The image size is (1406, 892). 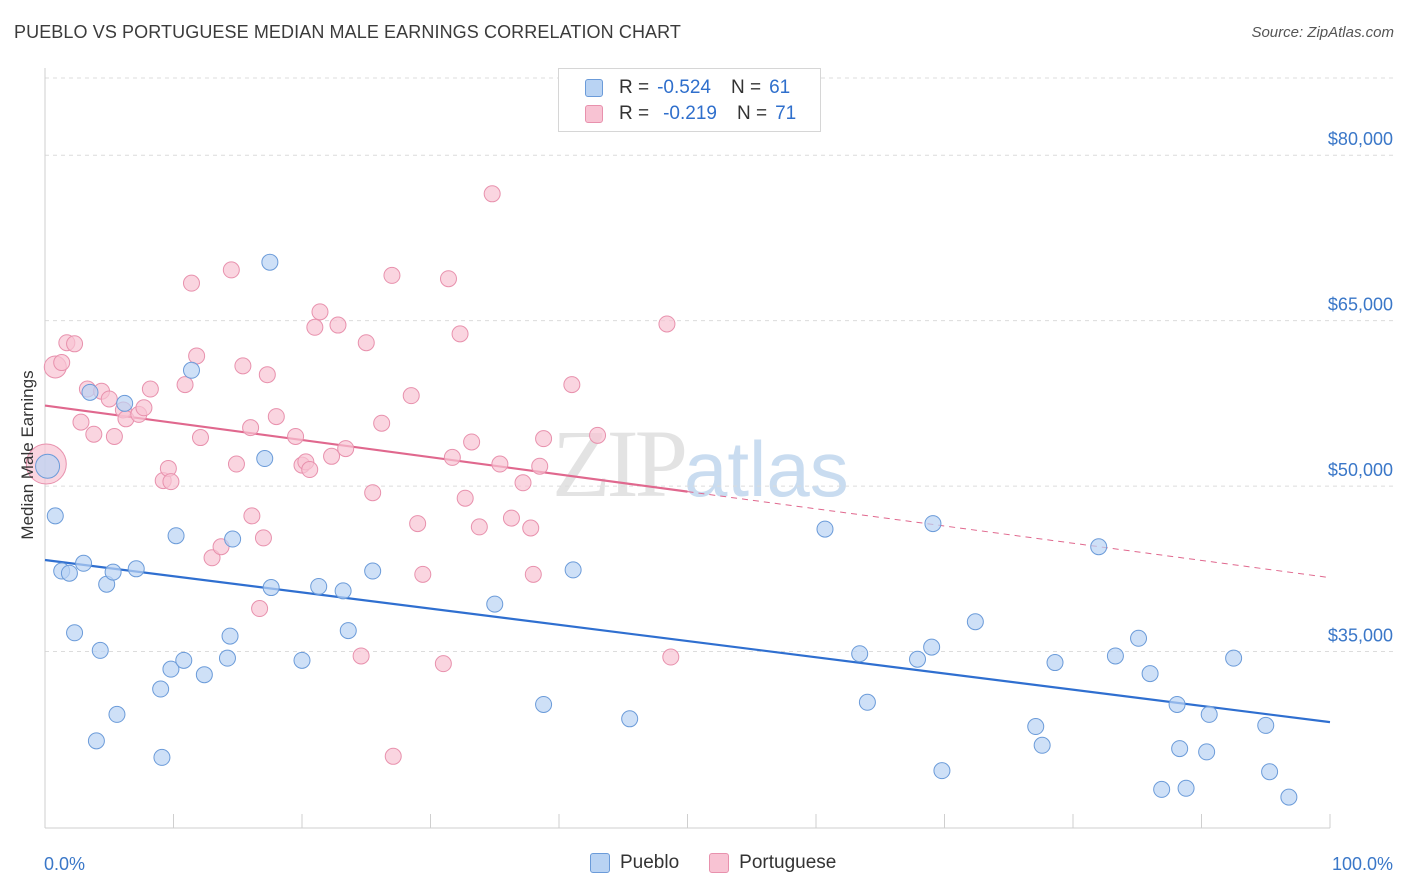 What do you see at coordinates (634, 87) in the screenshot?
I see `r-label: R =` at bounding box center [634, 87].